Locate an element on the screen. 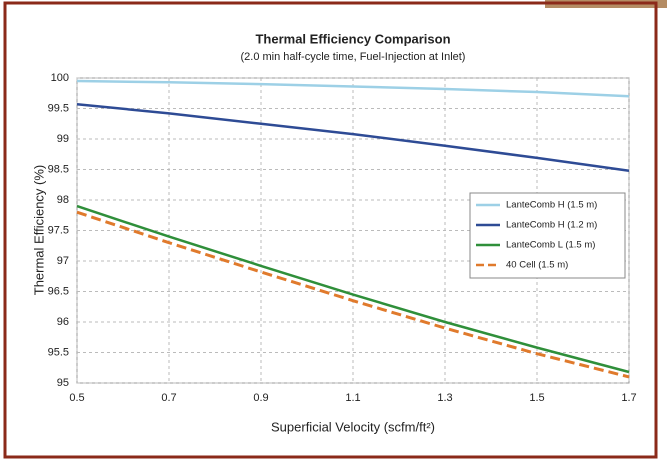 This screenshot has width=667, height=463. y-tick-label: 96 is located at coordinates (63, 322).